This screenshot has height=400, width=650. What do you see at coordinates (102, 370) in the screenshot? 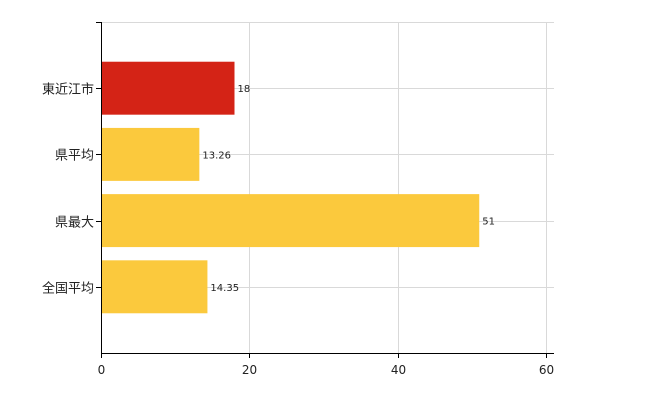
I see `x-tick-label-0: 0` at bounding box center [102, 370].